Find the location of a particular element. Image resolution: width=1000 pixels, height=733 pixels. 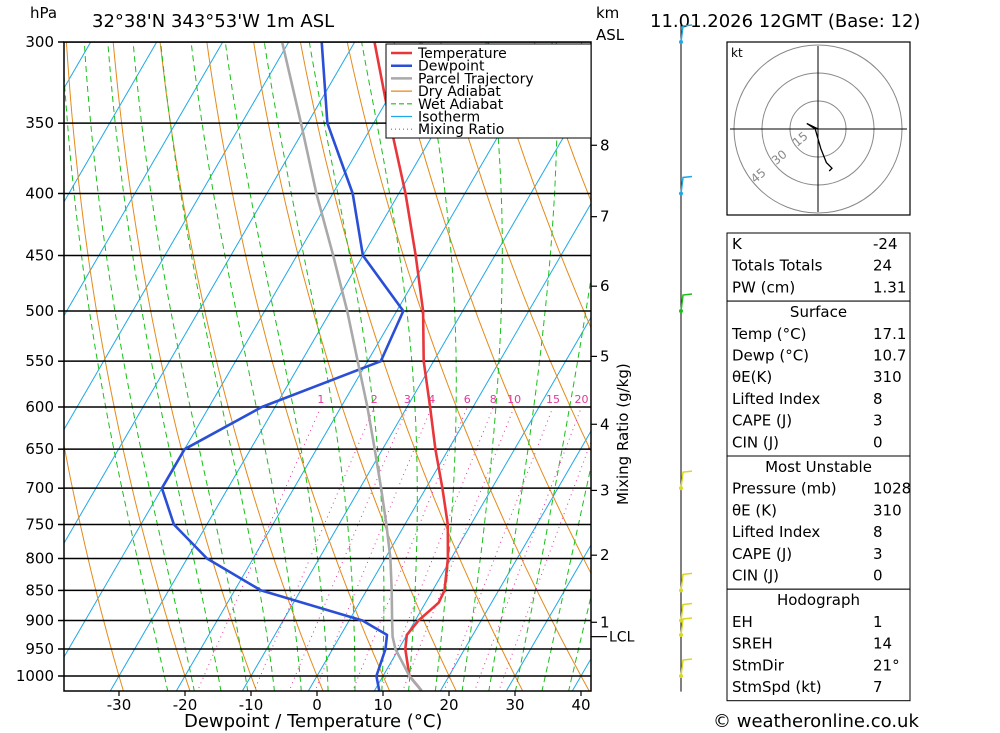

legend-label: Parcel Trajectory is located at coordinates (476, 79).